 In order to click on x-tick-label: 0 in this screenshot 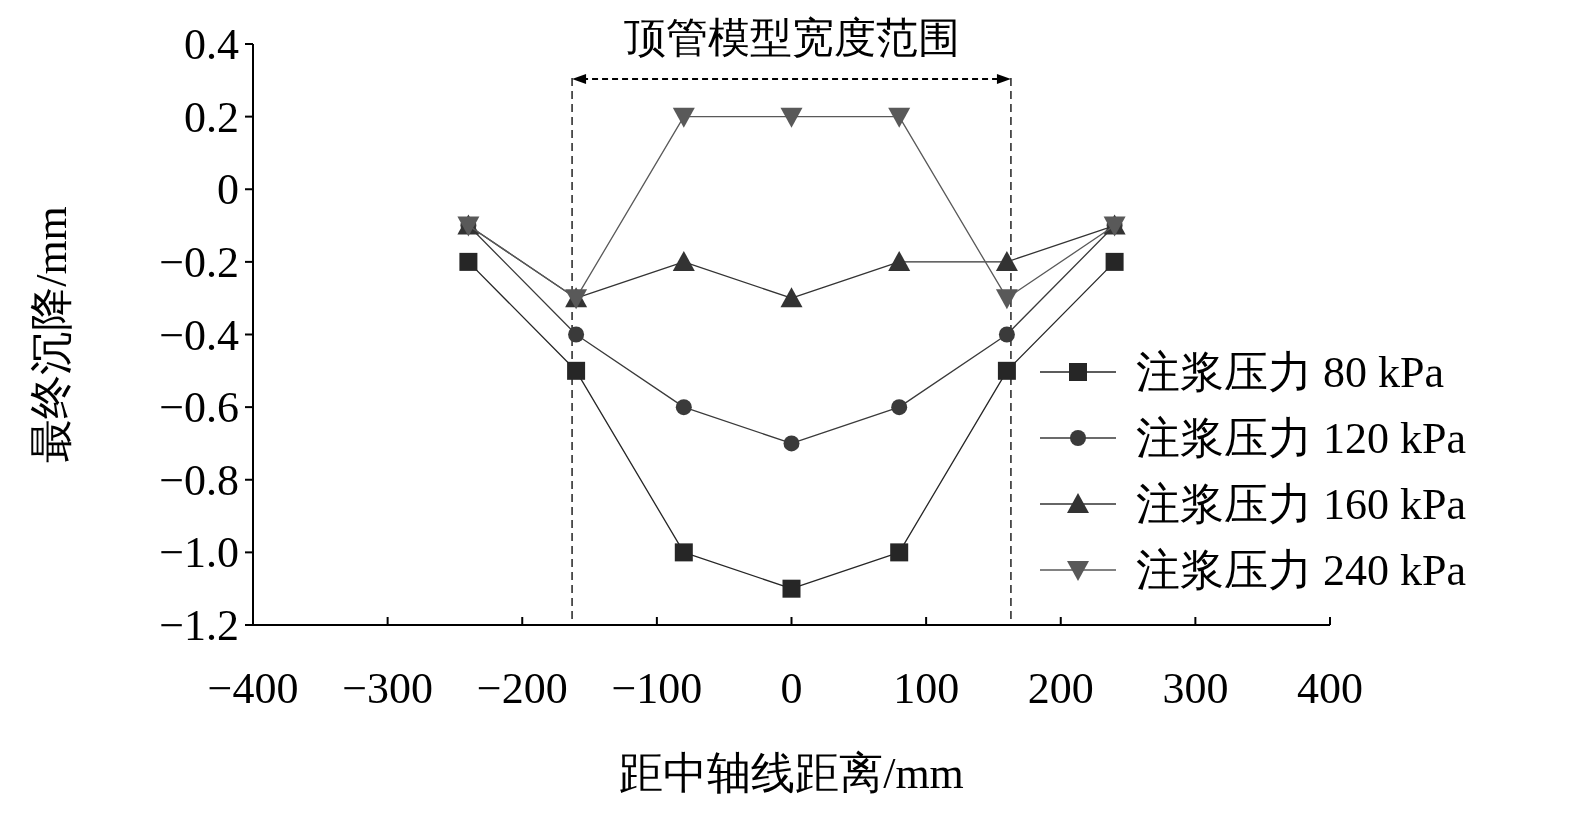, I will do `click(791, 688)`.